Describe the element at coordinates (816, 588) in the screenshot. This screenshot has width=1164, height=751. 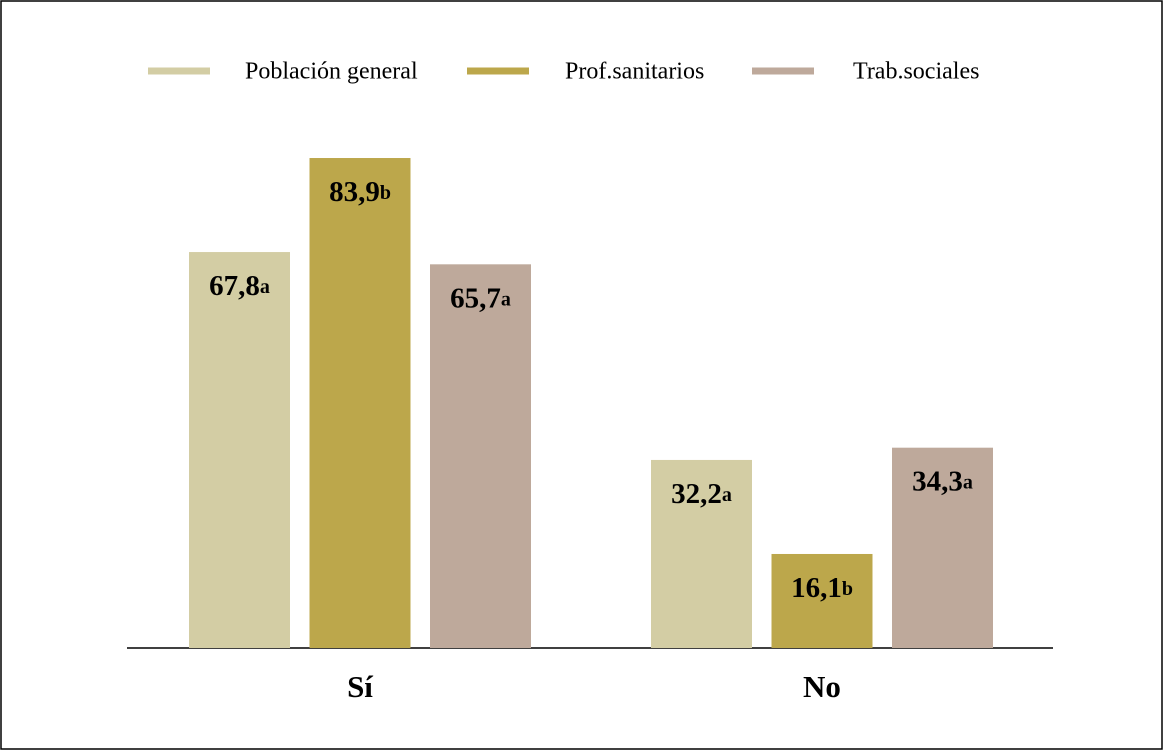
I see `value-number: 16,1` at that location.